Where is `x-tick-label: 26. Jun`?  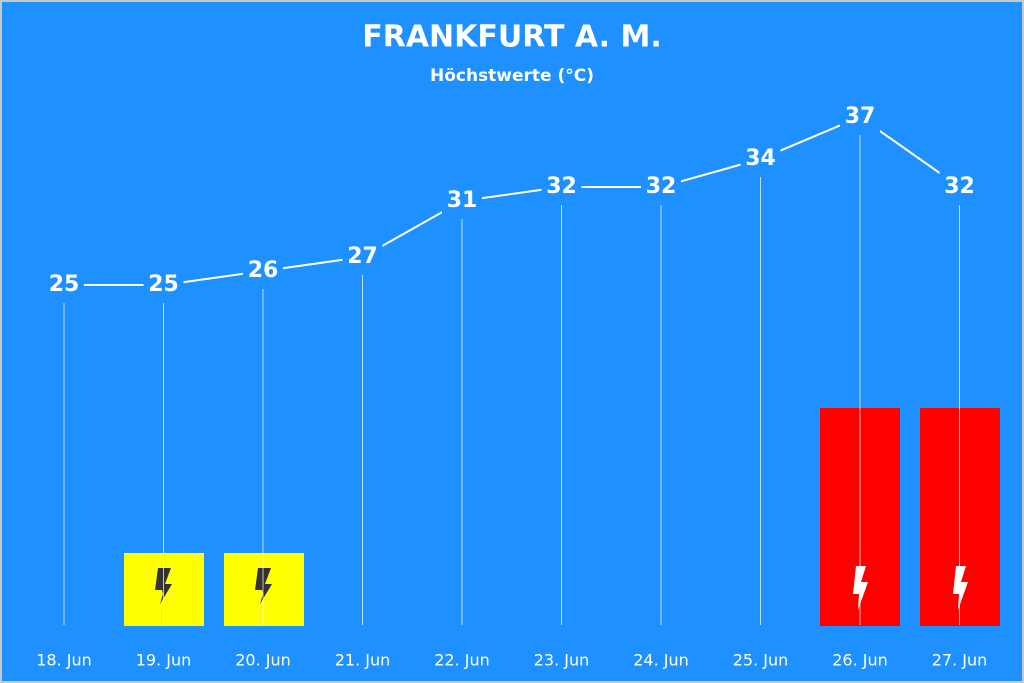 x-tick-label: 26. Jun is located at coordinates (860, 660).